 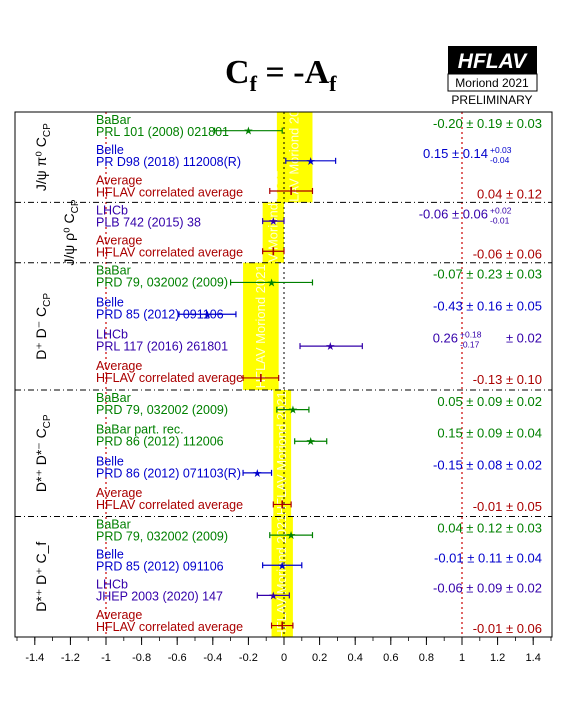 What do you see at coordinates (281, 75) in the screenshot?
I see `chart-title: Cf = -Af` at bounding box center [281, 75].